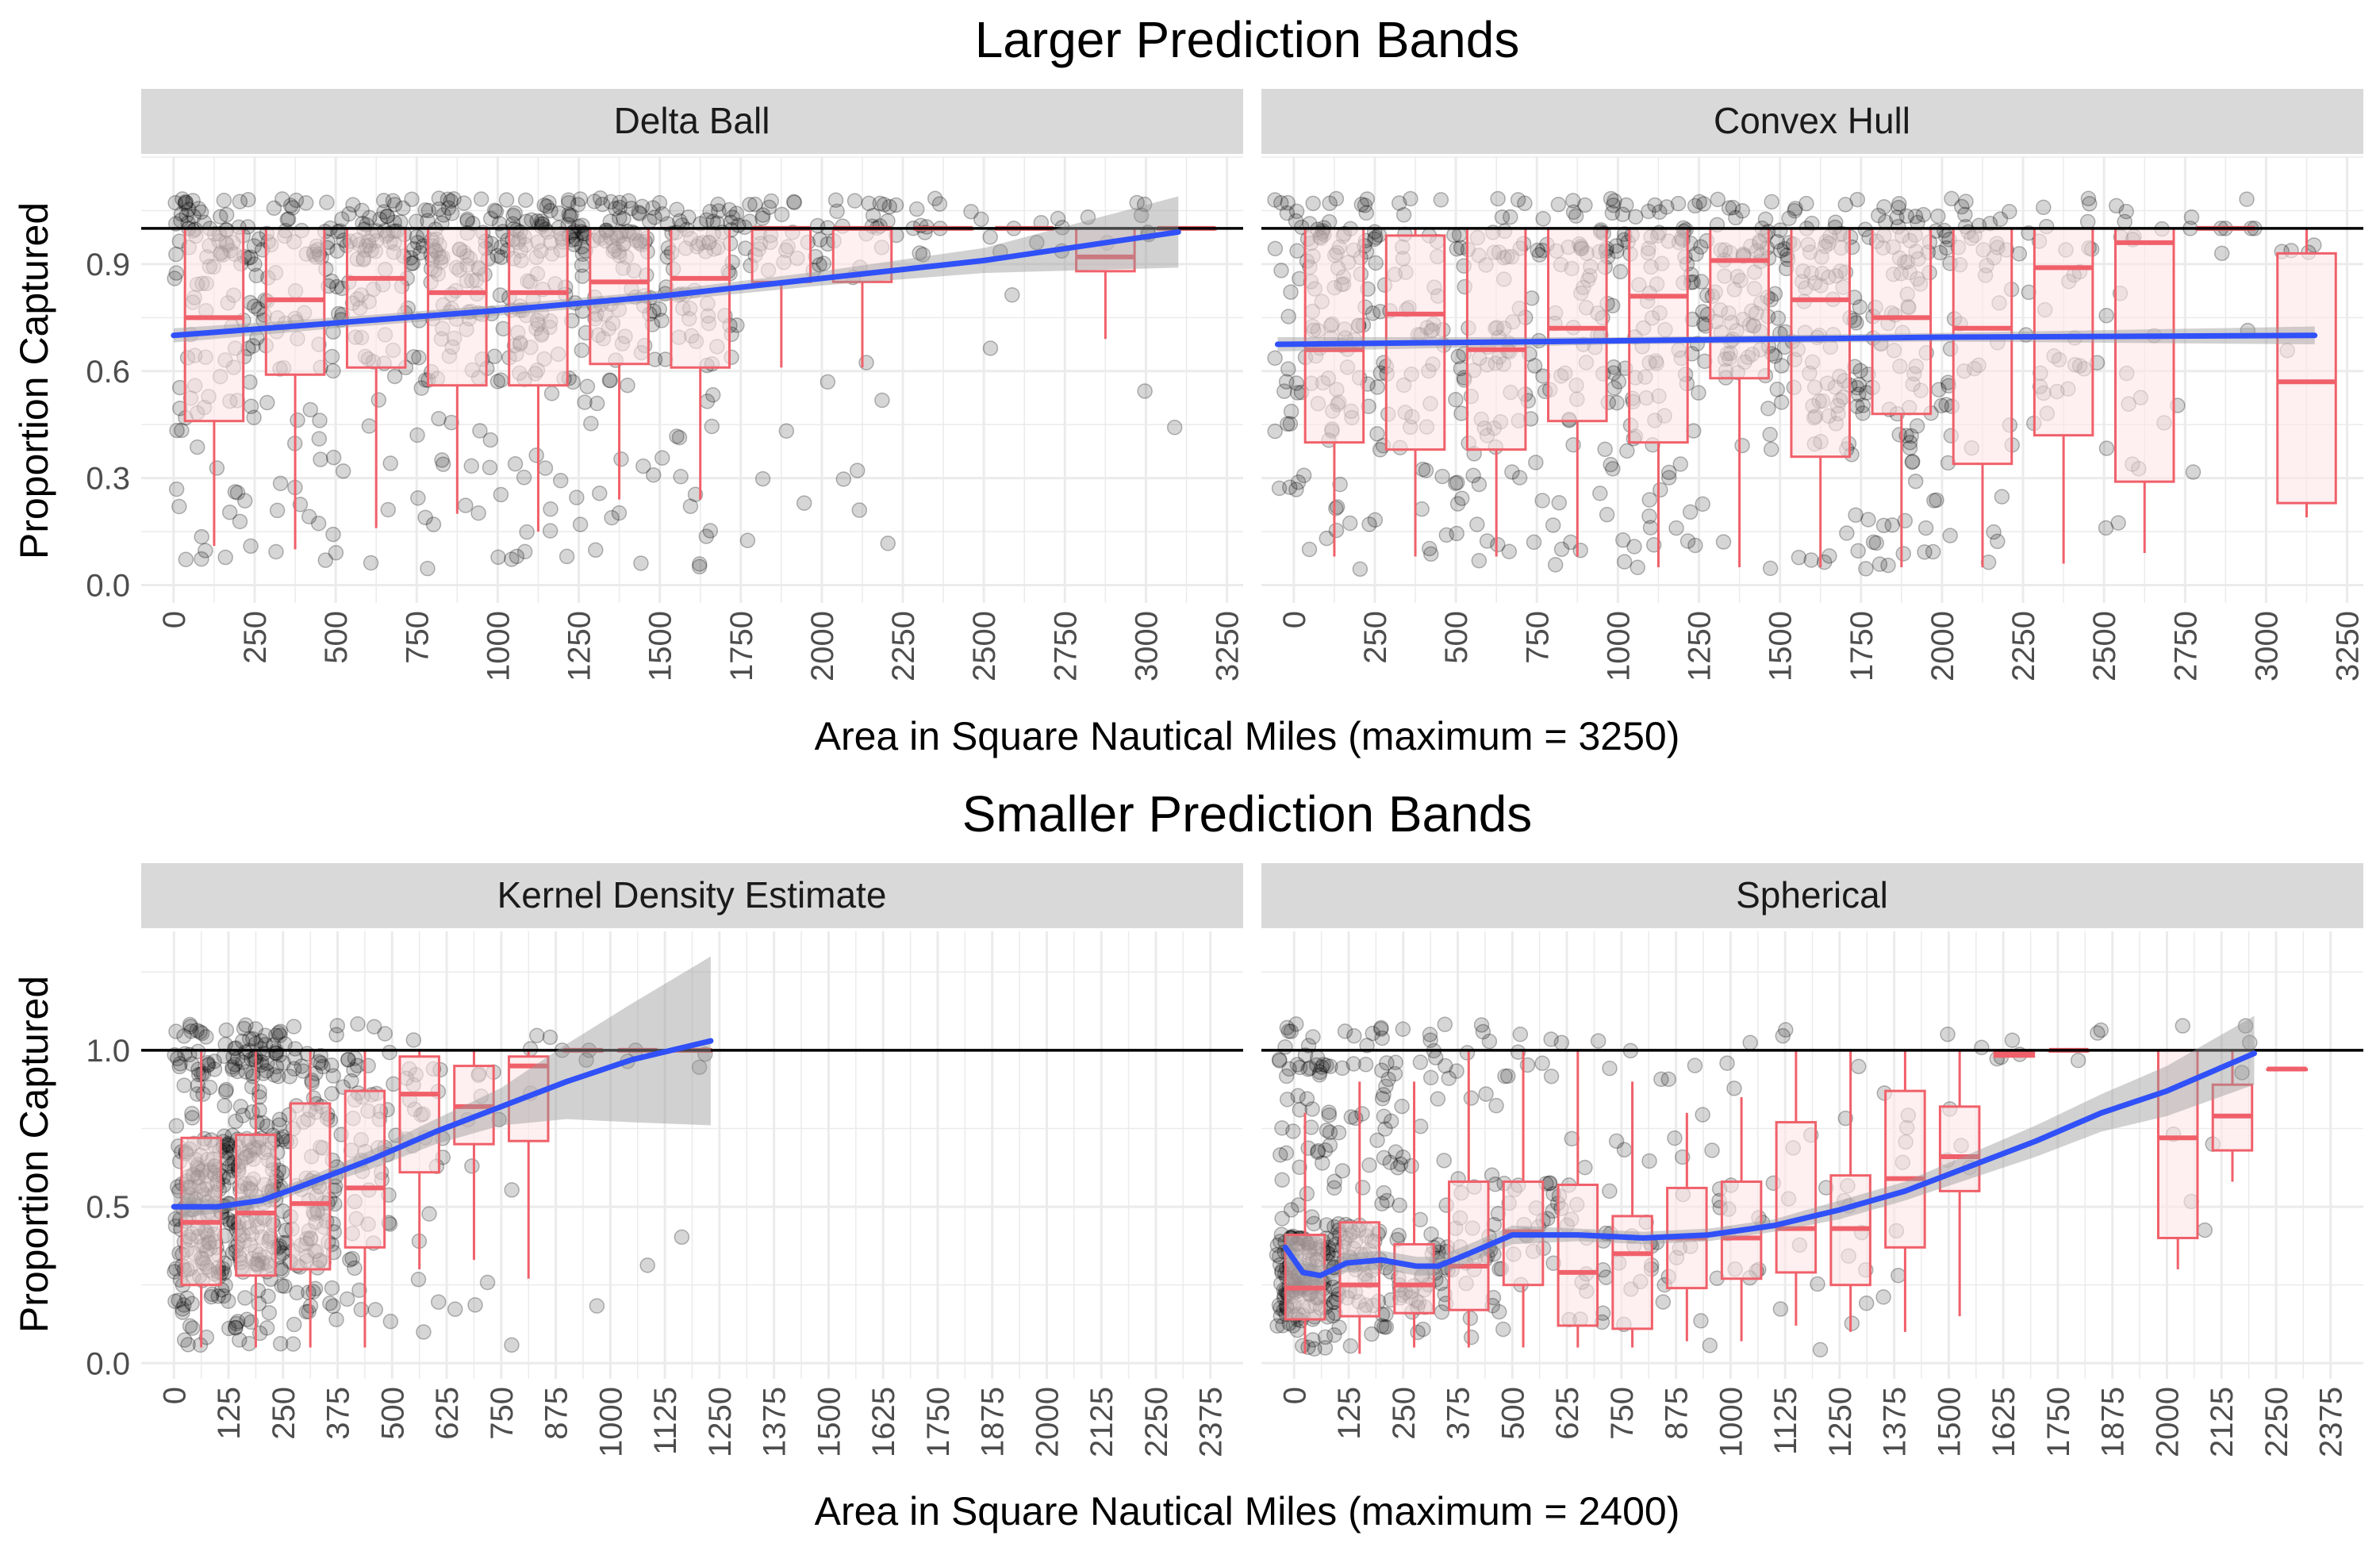 This screenshot has height=1547, width=2380. I want to click on x-tick-label: 750, so click(1622, 1413).